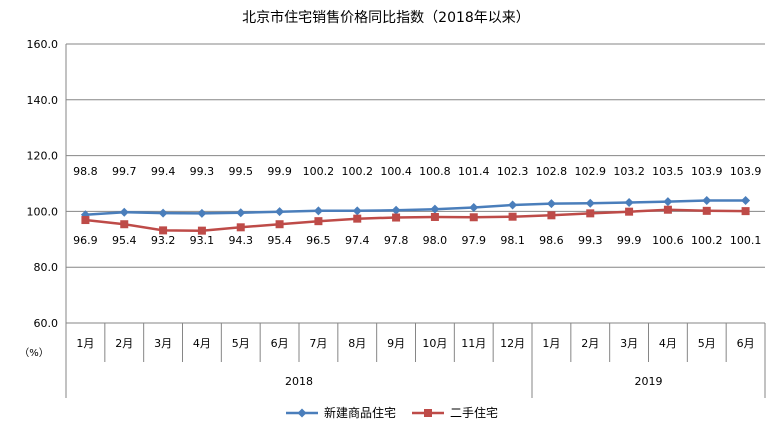  Describe the element at coordinates (43, 100) in the screenshot. I see `y-tick-label: 140.0` at that location.